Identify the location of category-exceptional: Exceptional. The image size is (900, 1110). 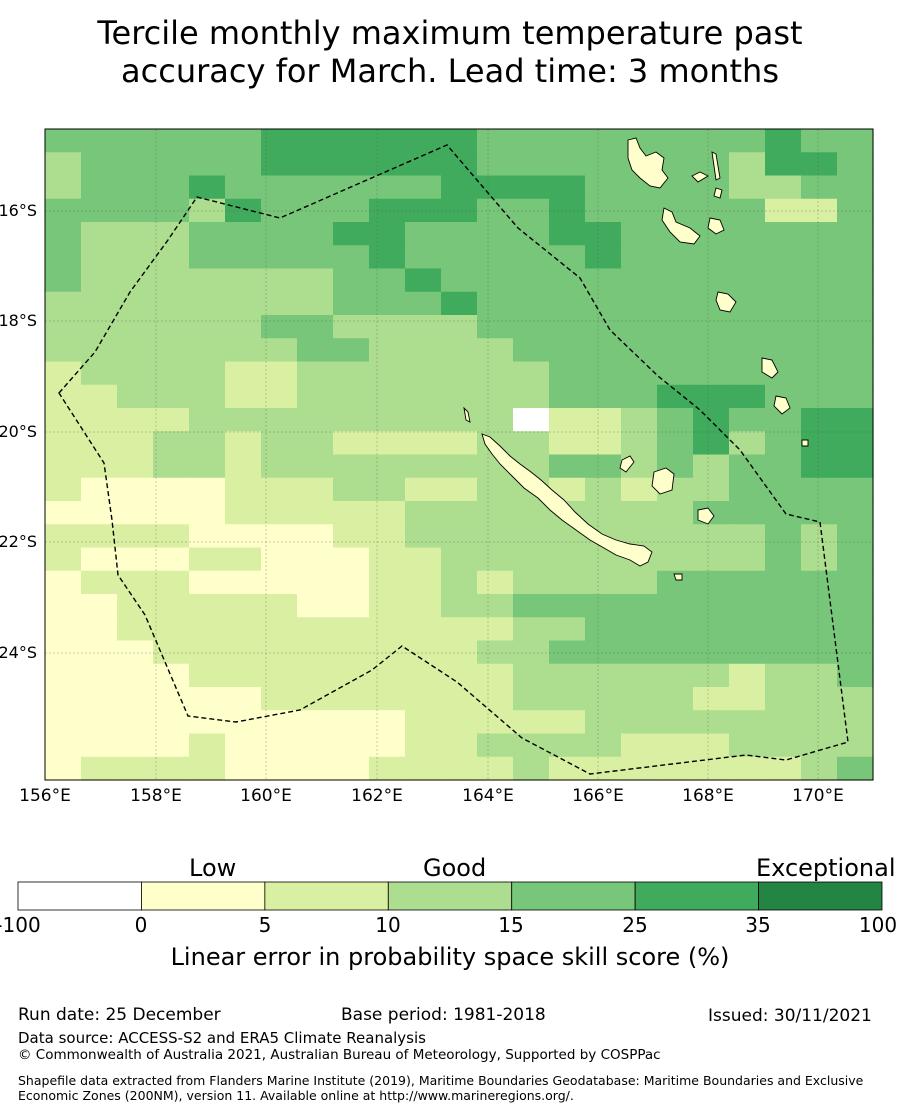
(826, 868).